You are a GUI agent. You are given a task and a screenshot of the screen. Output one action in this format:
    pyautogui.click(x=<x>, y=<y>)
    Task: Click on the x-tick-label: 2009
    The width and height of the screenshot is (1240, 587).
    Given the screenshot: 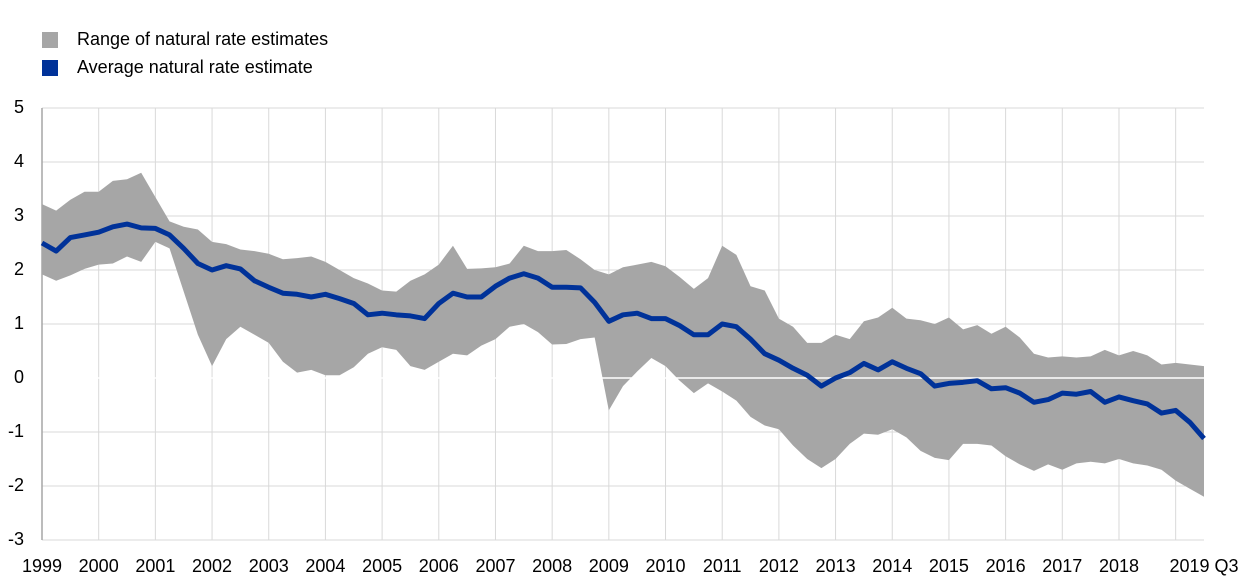 What is the action you would take?
    pyautogui.click(x=609, y=566)
    